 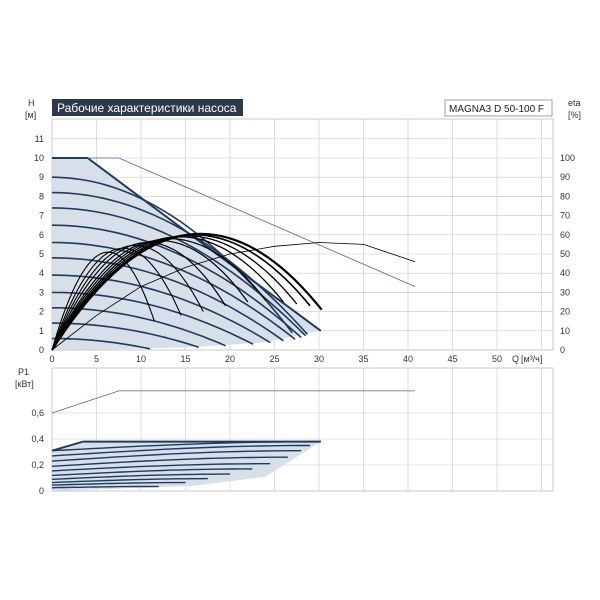 I want to click on y-right-tick-label: 80, so click(x=565, y=196).